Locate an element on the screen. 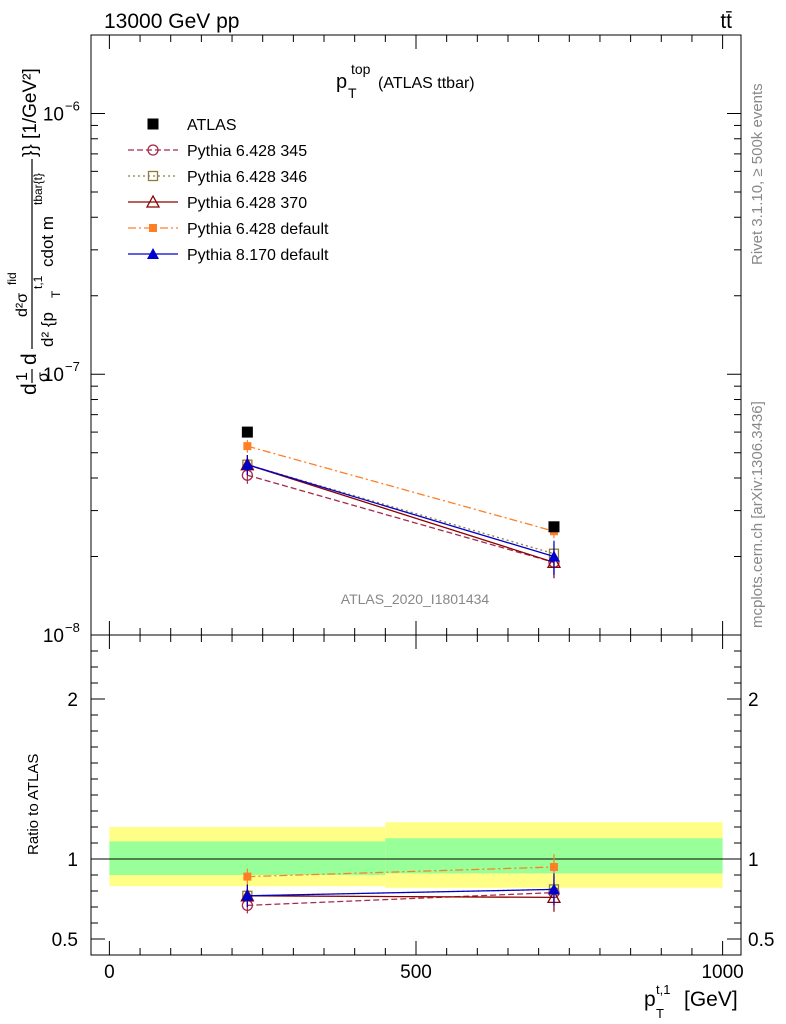  y-tick-label-exp: −7 is located at coordinates (72, 366).